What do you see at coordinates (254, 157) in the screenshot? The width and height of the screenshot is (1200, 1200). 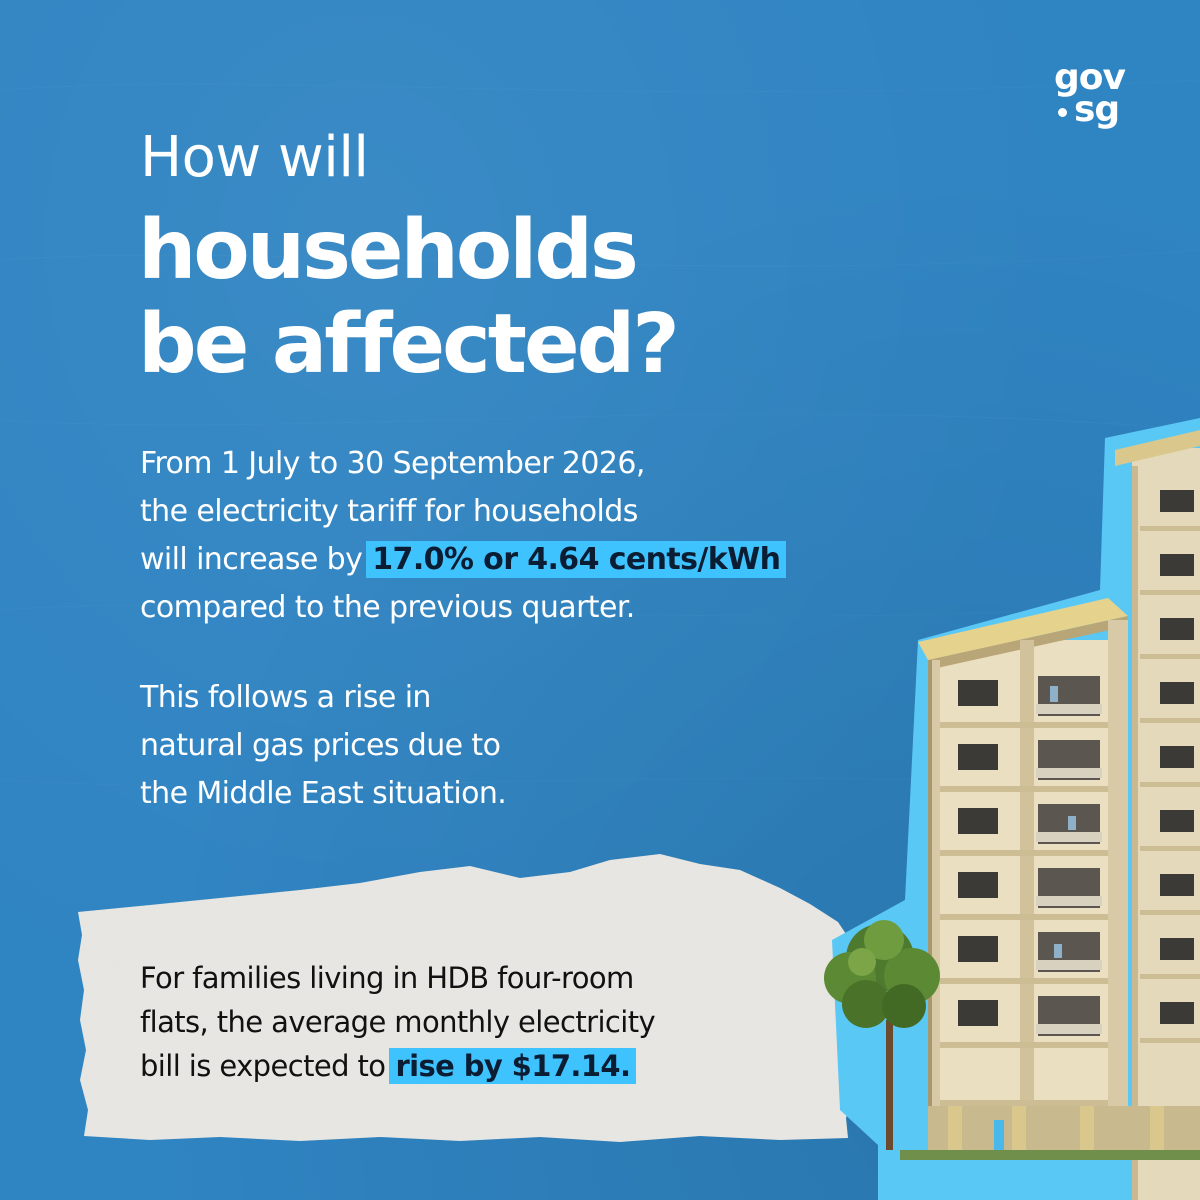 I see `heading-line-1: How will` at bounding box center [254, 157].